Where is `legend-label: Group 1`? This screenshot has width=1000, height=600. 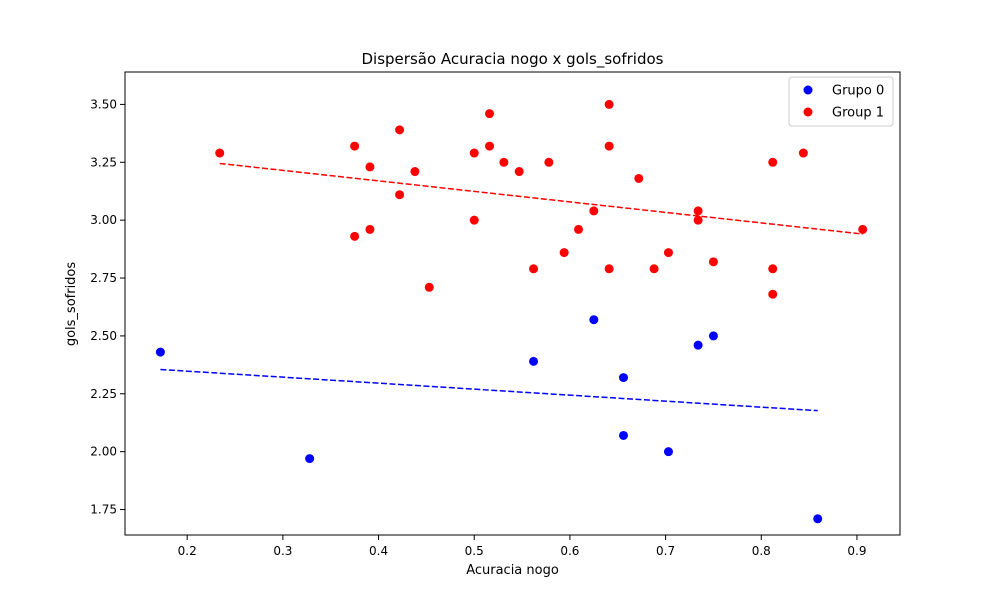 legend-label: Group 1 is located at coordinates (858, 113).